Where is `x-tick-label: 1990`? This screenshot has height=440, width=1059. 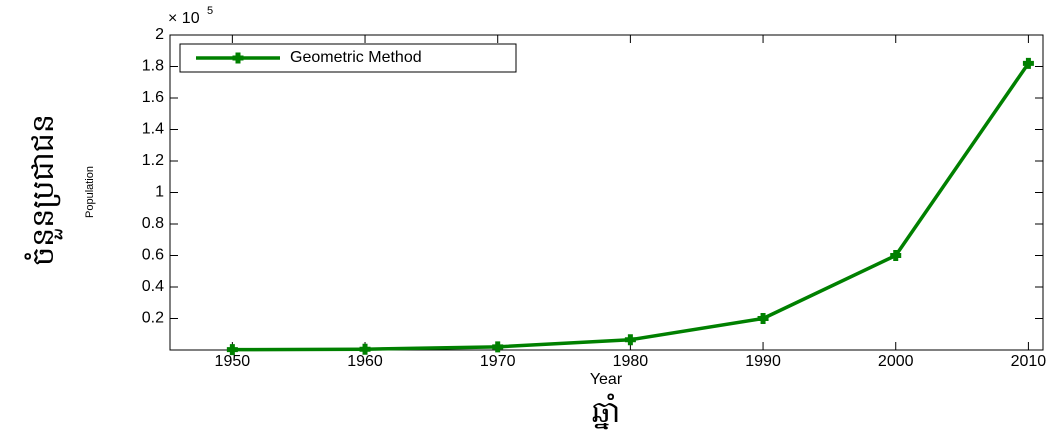
x-tick-label: 1990 is located at coordinates (763, 361).